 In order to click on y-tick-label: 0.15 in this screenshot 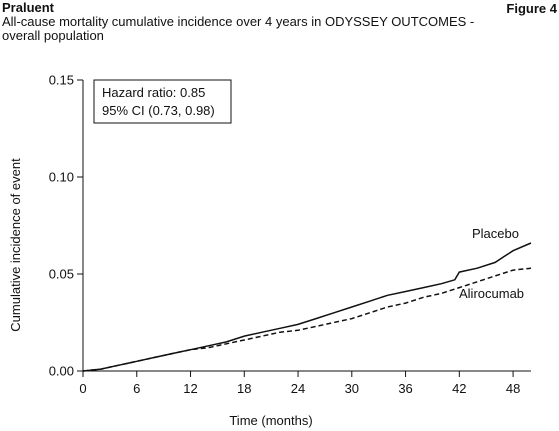, I will do `click(61, 80)`.